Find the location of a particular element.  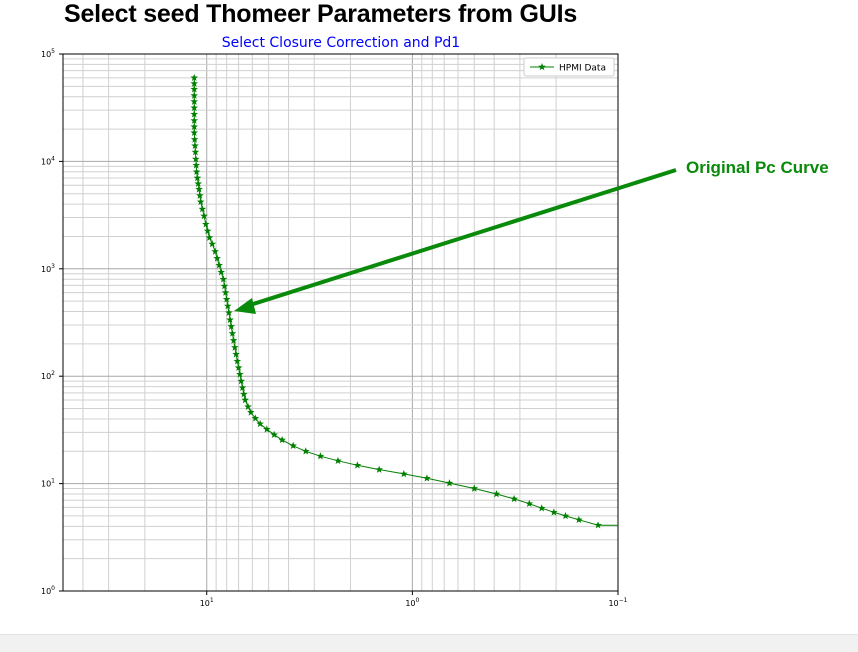

legend-label: HPMI Data is located at coordinates (582, 69).